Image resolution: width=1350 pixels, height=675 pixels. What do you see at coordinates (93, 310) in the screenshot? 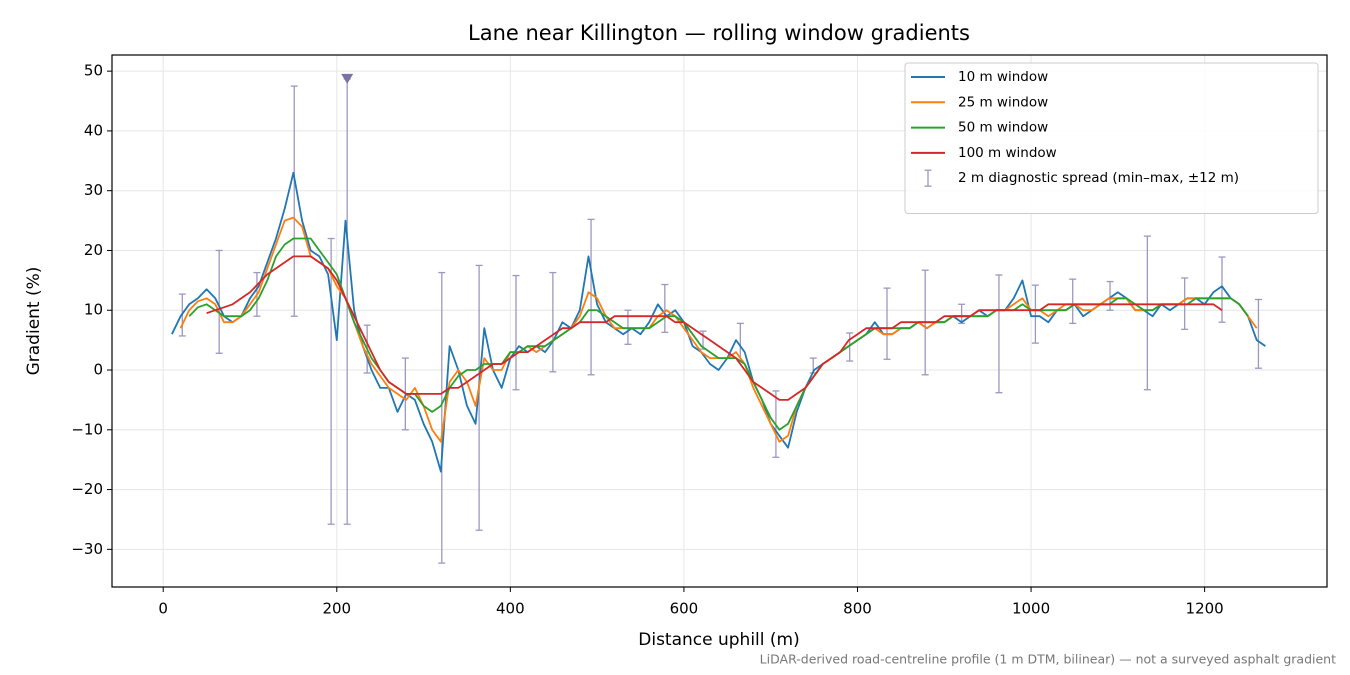
I see `y-tick-label: 10` at bounding box center [93, 310].